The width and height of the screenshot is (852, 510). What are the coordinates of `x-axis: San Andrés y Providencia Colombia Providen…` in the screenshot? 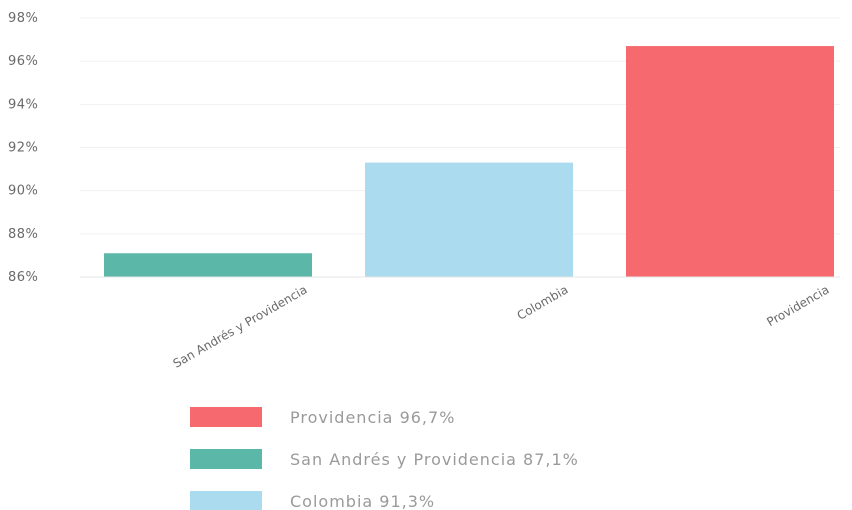 It's located at (501, 326).